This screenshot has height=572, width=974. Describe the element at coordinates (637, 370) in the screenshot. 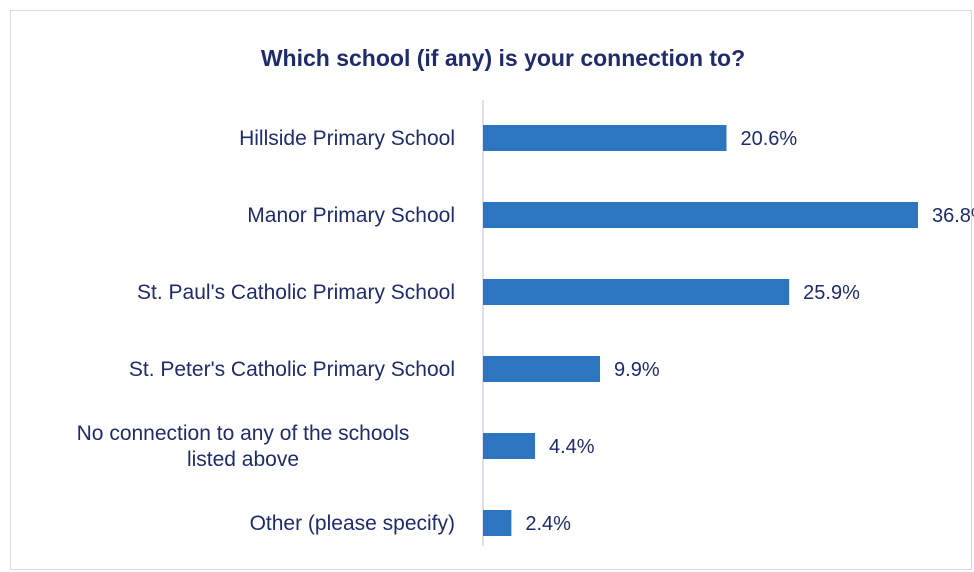

I see `value-label-3: 9.9%` at that location.